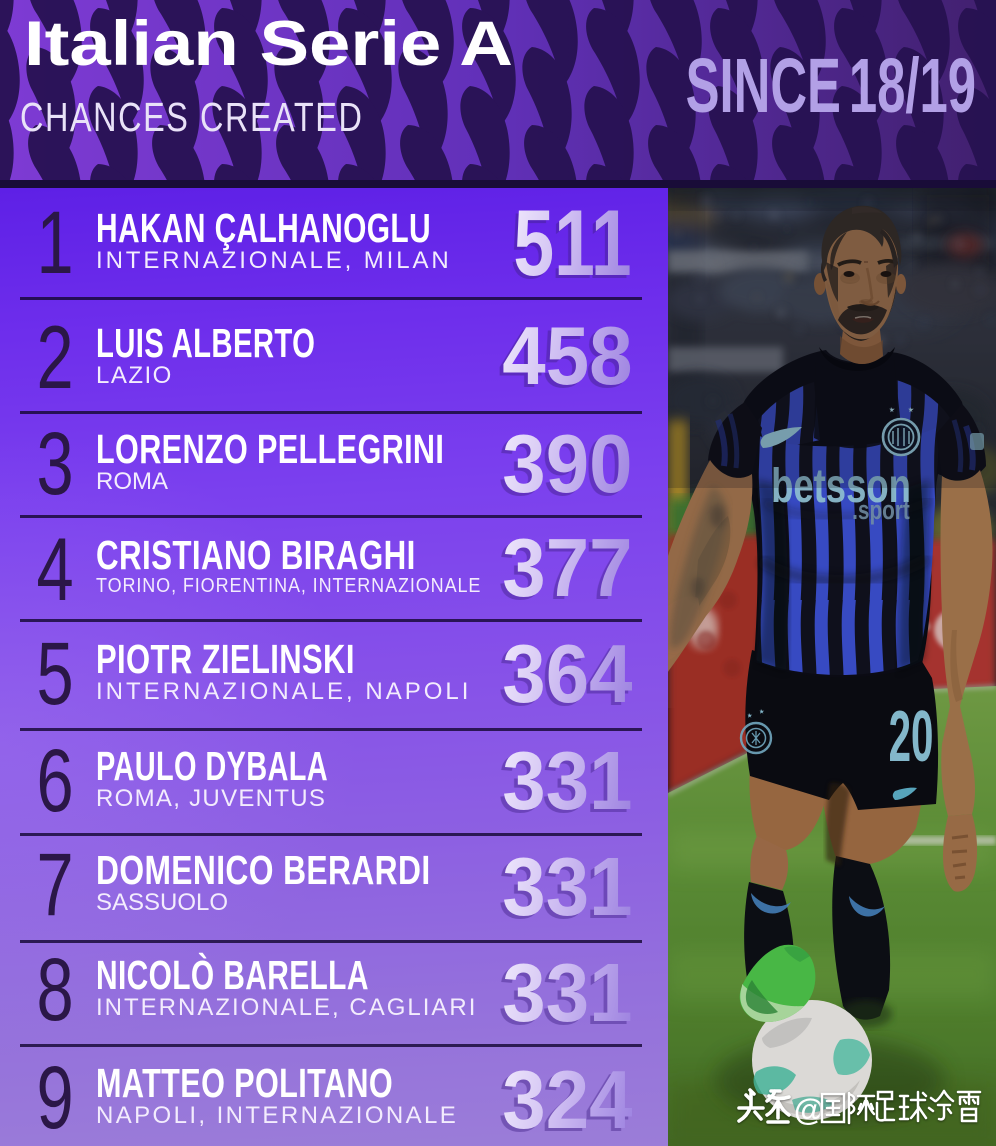 Image resolution: width=996 pixels, height=1146 pixels. I want to click on svg-text: betsson, so click(841, 486).